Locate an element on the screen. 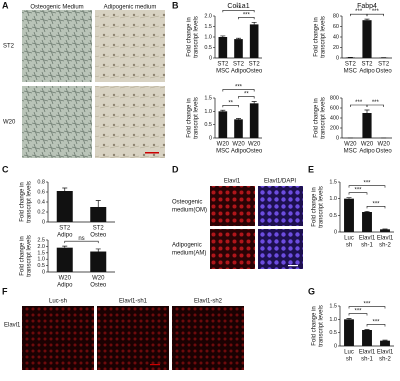  column-label: Elavl1-sh2 is located at coordinates (208, 302).